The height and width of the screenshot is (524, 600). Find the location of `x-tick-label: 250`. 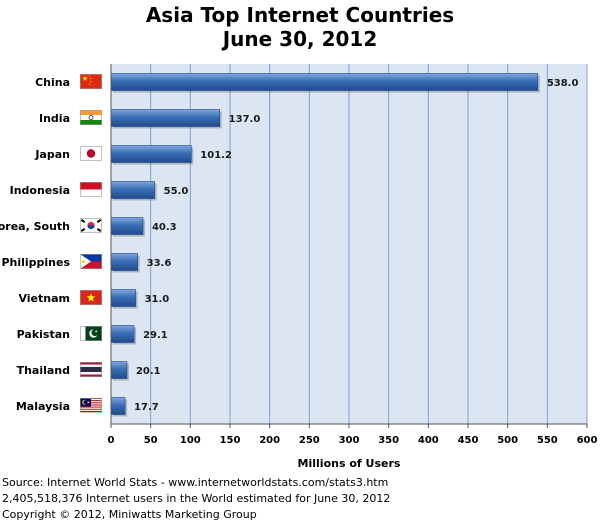

x-tick-label: 250 is located at coordinates (309, 440).